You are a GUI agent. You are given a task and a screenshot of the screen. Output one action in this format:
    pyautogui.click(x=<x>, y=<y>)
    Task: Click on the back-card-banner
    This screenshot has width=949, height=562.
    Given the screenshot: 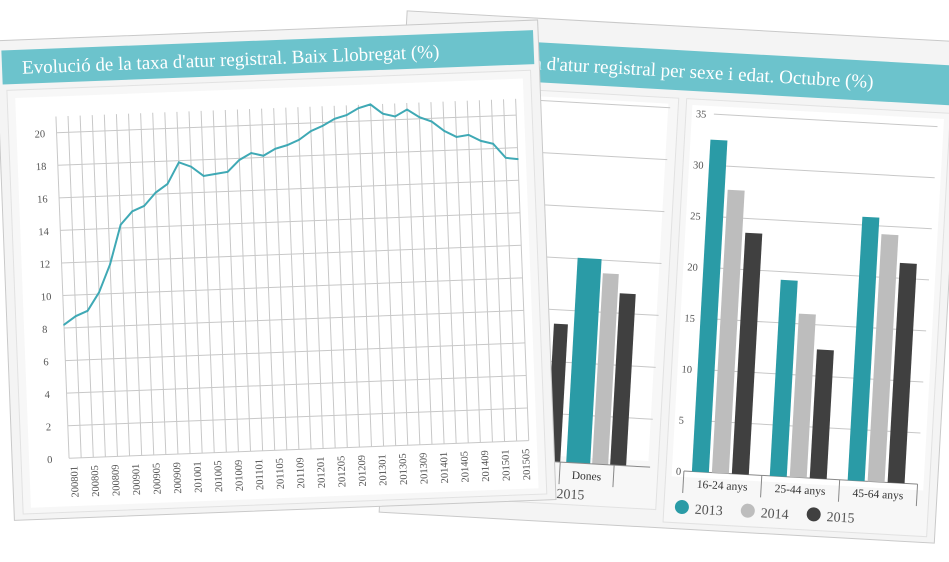 What is the action you would take?
    pyautogui.click(x=680, y=70)
    